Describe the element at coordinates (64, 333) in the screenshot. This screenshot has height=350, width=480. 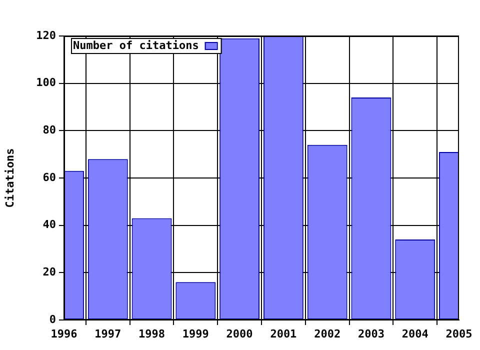
I see `x-tick-label: 1996` at that location.